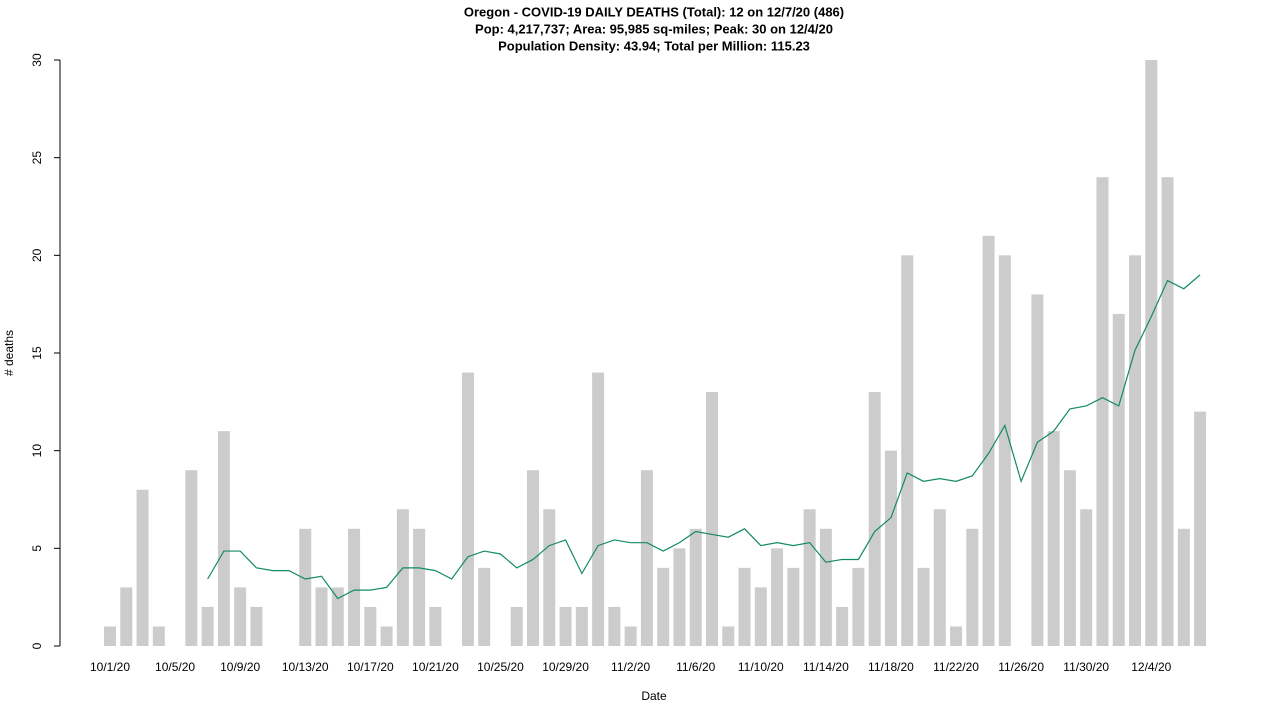 The height and width of the screenshot is (720, 1280). I want to click on x-tick-label: 11/22/20, so click(956, 667).